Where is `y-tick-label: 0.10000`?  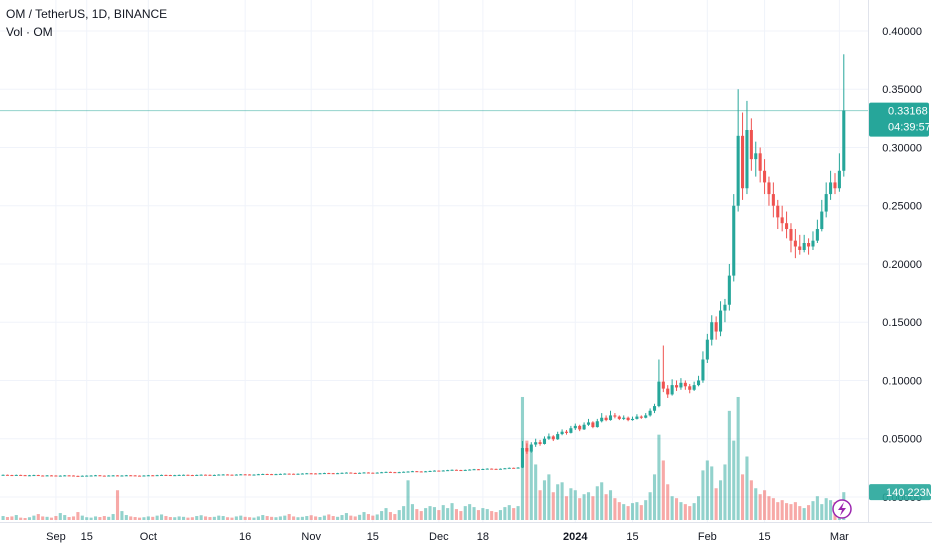
y-tick-label: 0.10000 is located at coordinates (902, 381).